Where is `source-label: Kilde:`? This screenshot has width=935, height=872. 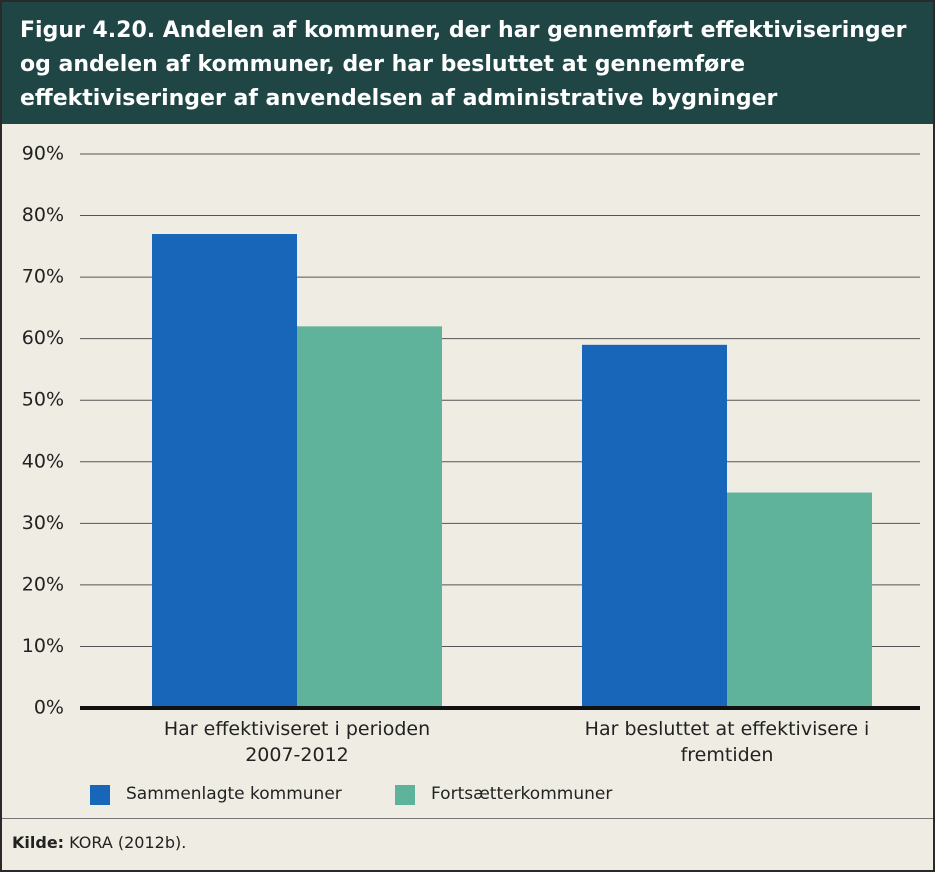 source-label: Kilde: is located at coordinates (38, 842).